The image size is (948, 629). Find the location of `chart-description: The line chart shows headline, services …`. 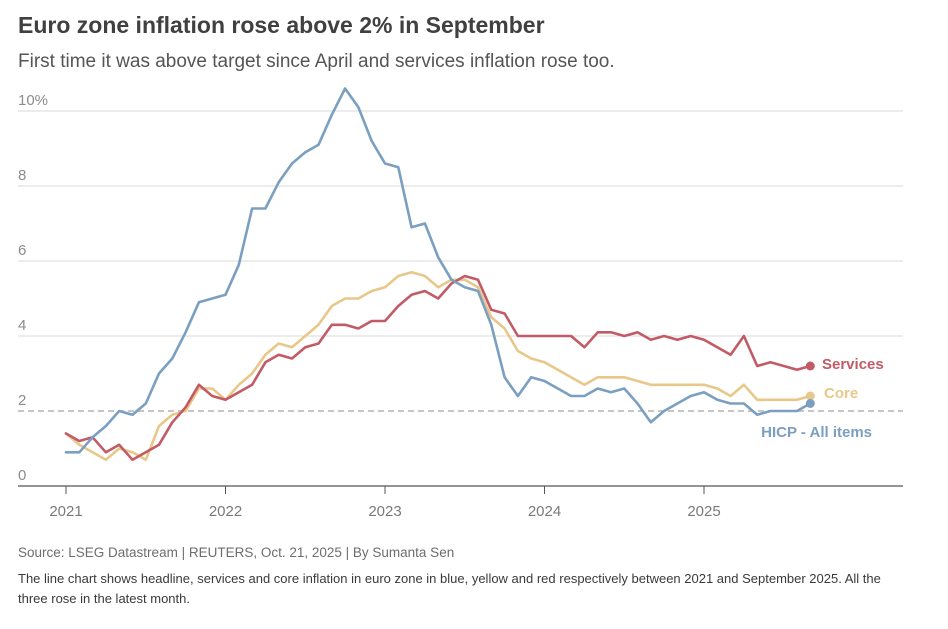

chart-description: The line chart shows headline, services … is located at coordinates (449, 588).